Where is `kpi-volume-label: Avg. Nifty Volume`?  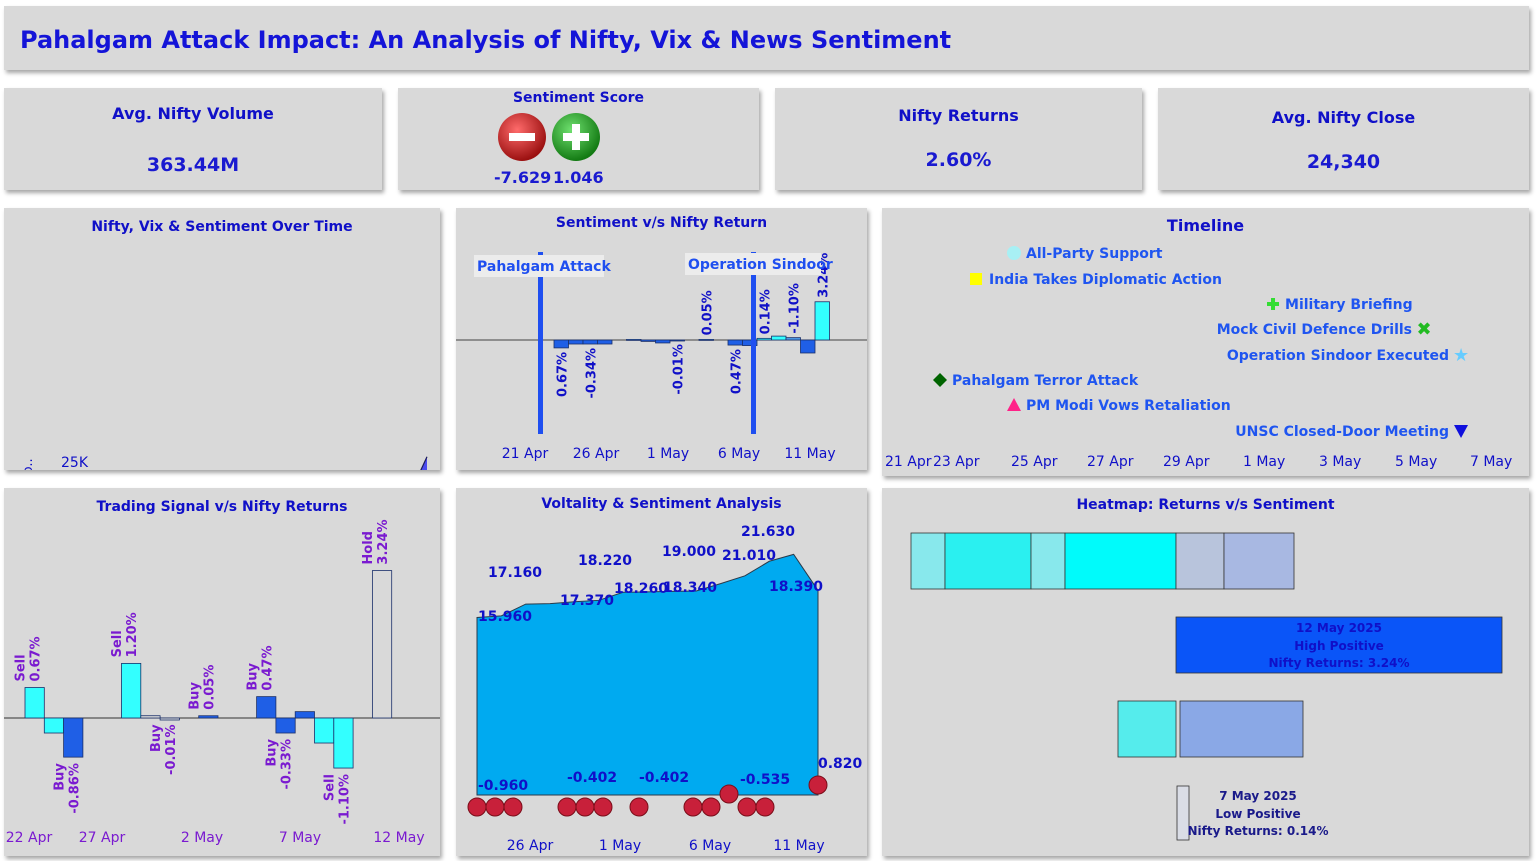
kpi-volume-label: Avg. Nifty Volume is located at coordinates (193, 113).